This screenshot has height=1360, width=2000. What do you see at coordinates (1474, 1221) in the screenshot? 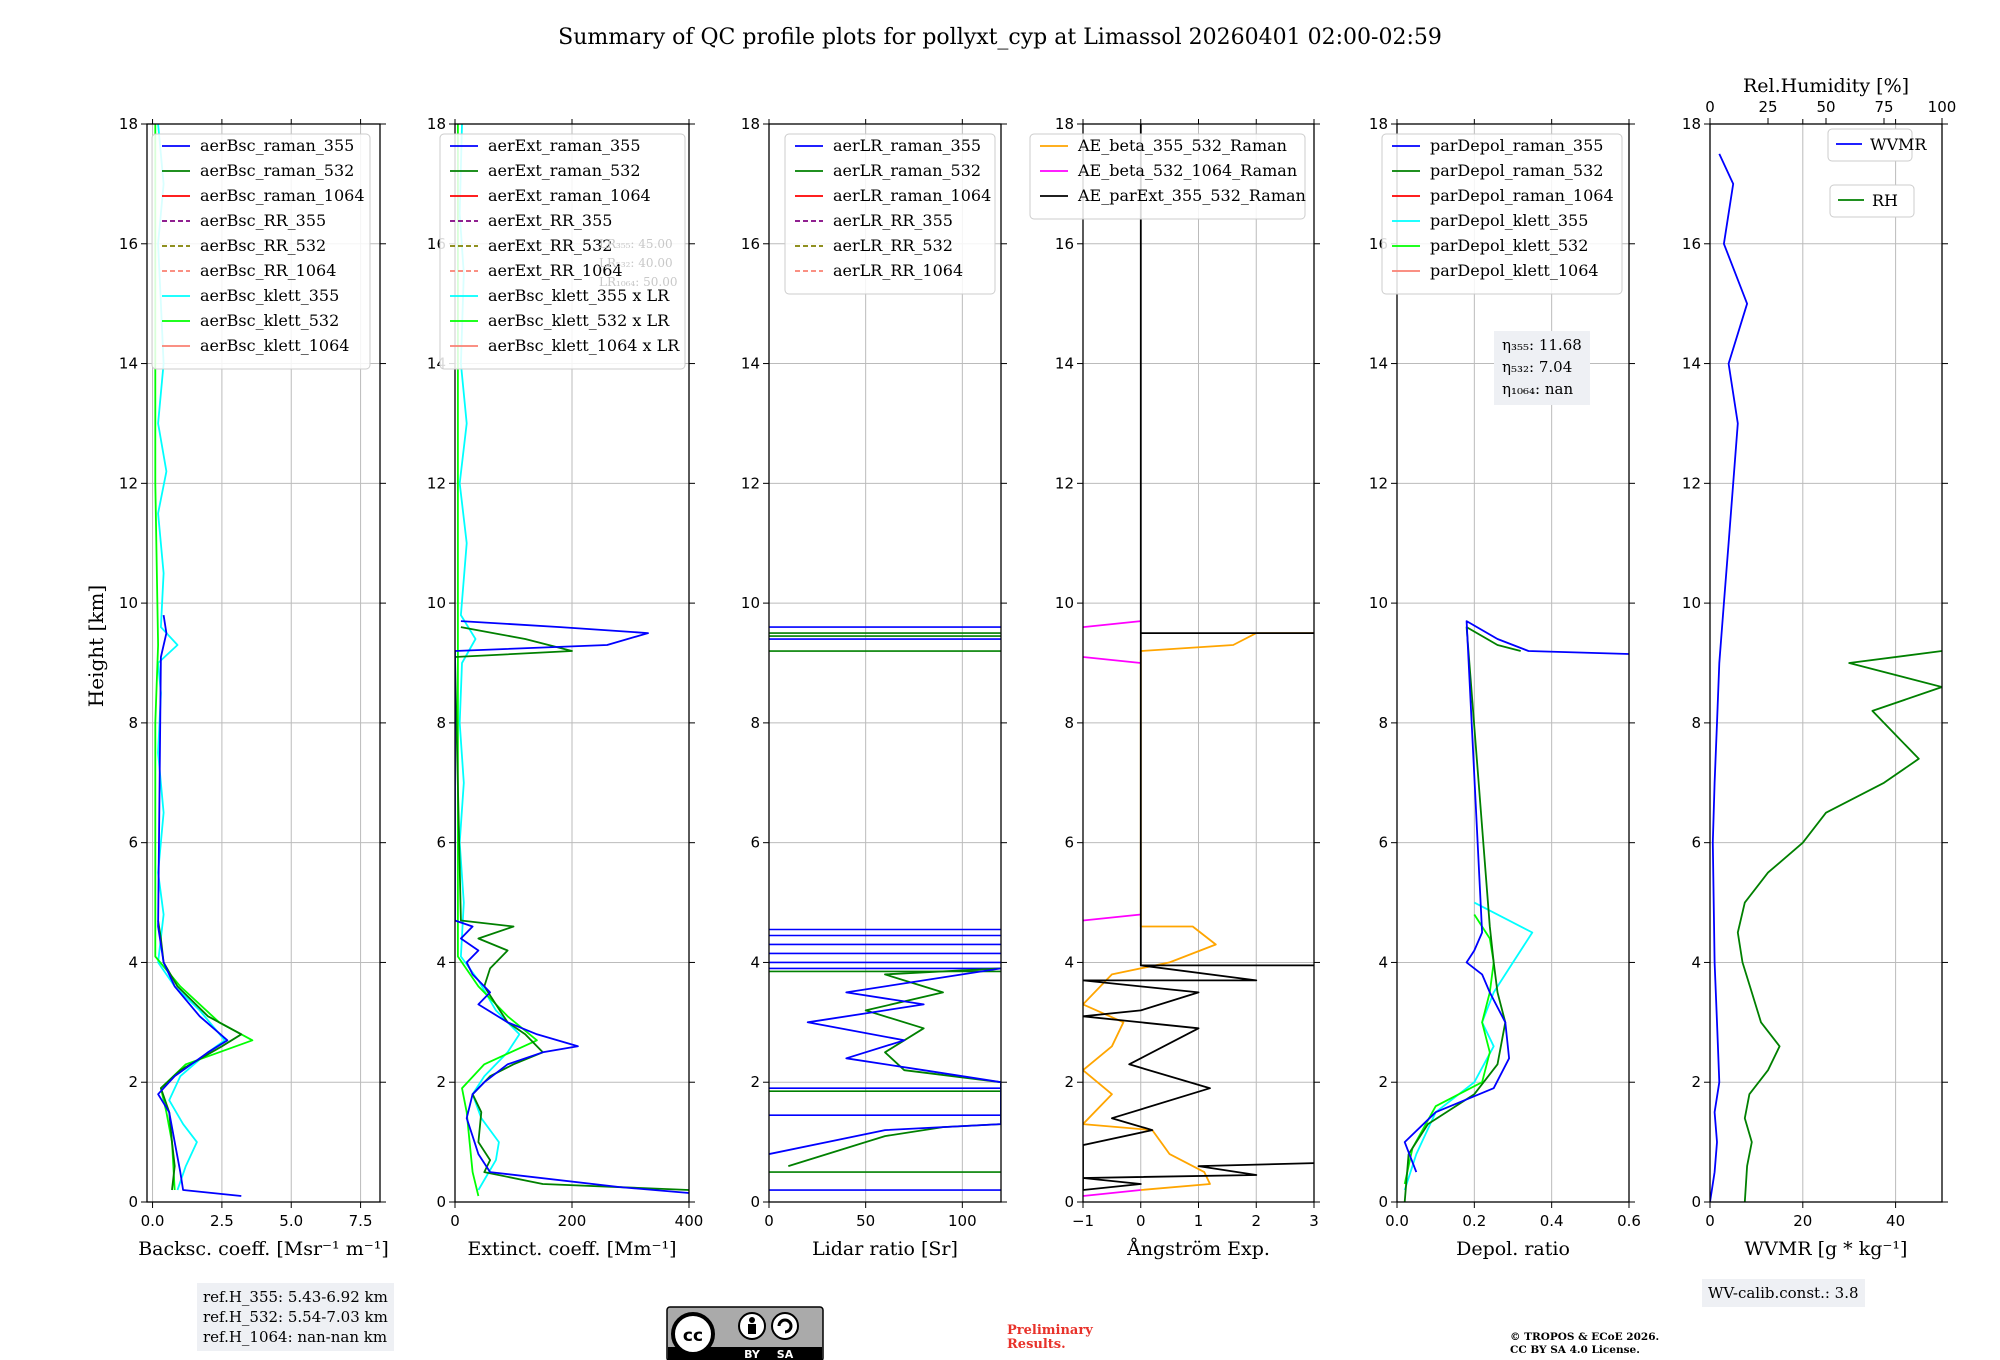
I see `x-tick-label: 0.2` at bounding box center [1474, 1221].